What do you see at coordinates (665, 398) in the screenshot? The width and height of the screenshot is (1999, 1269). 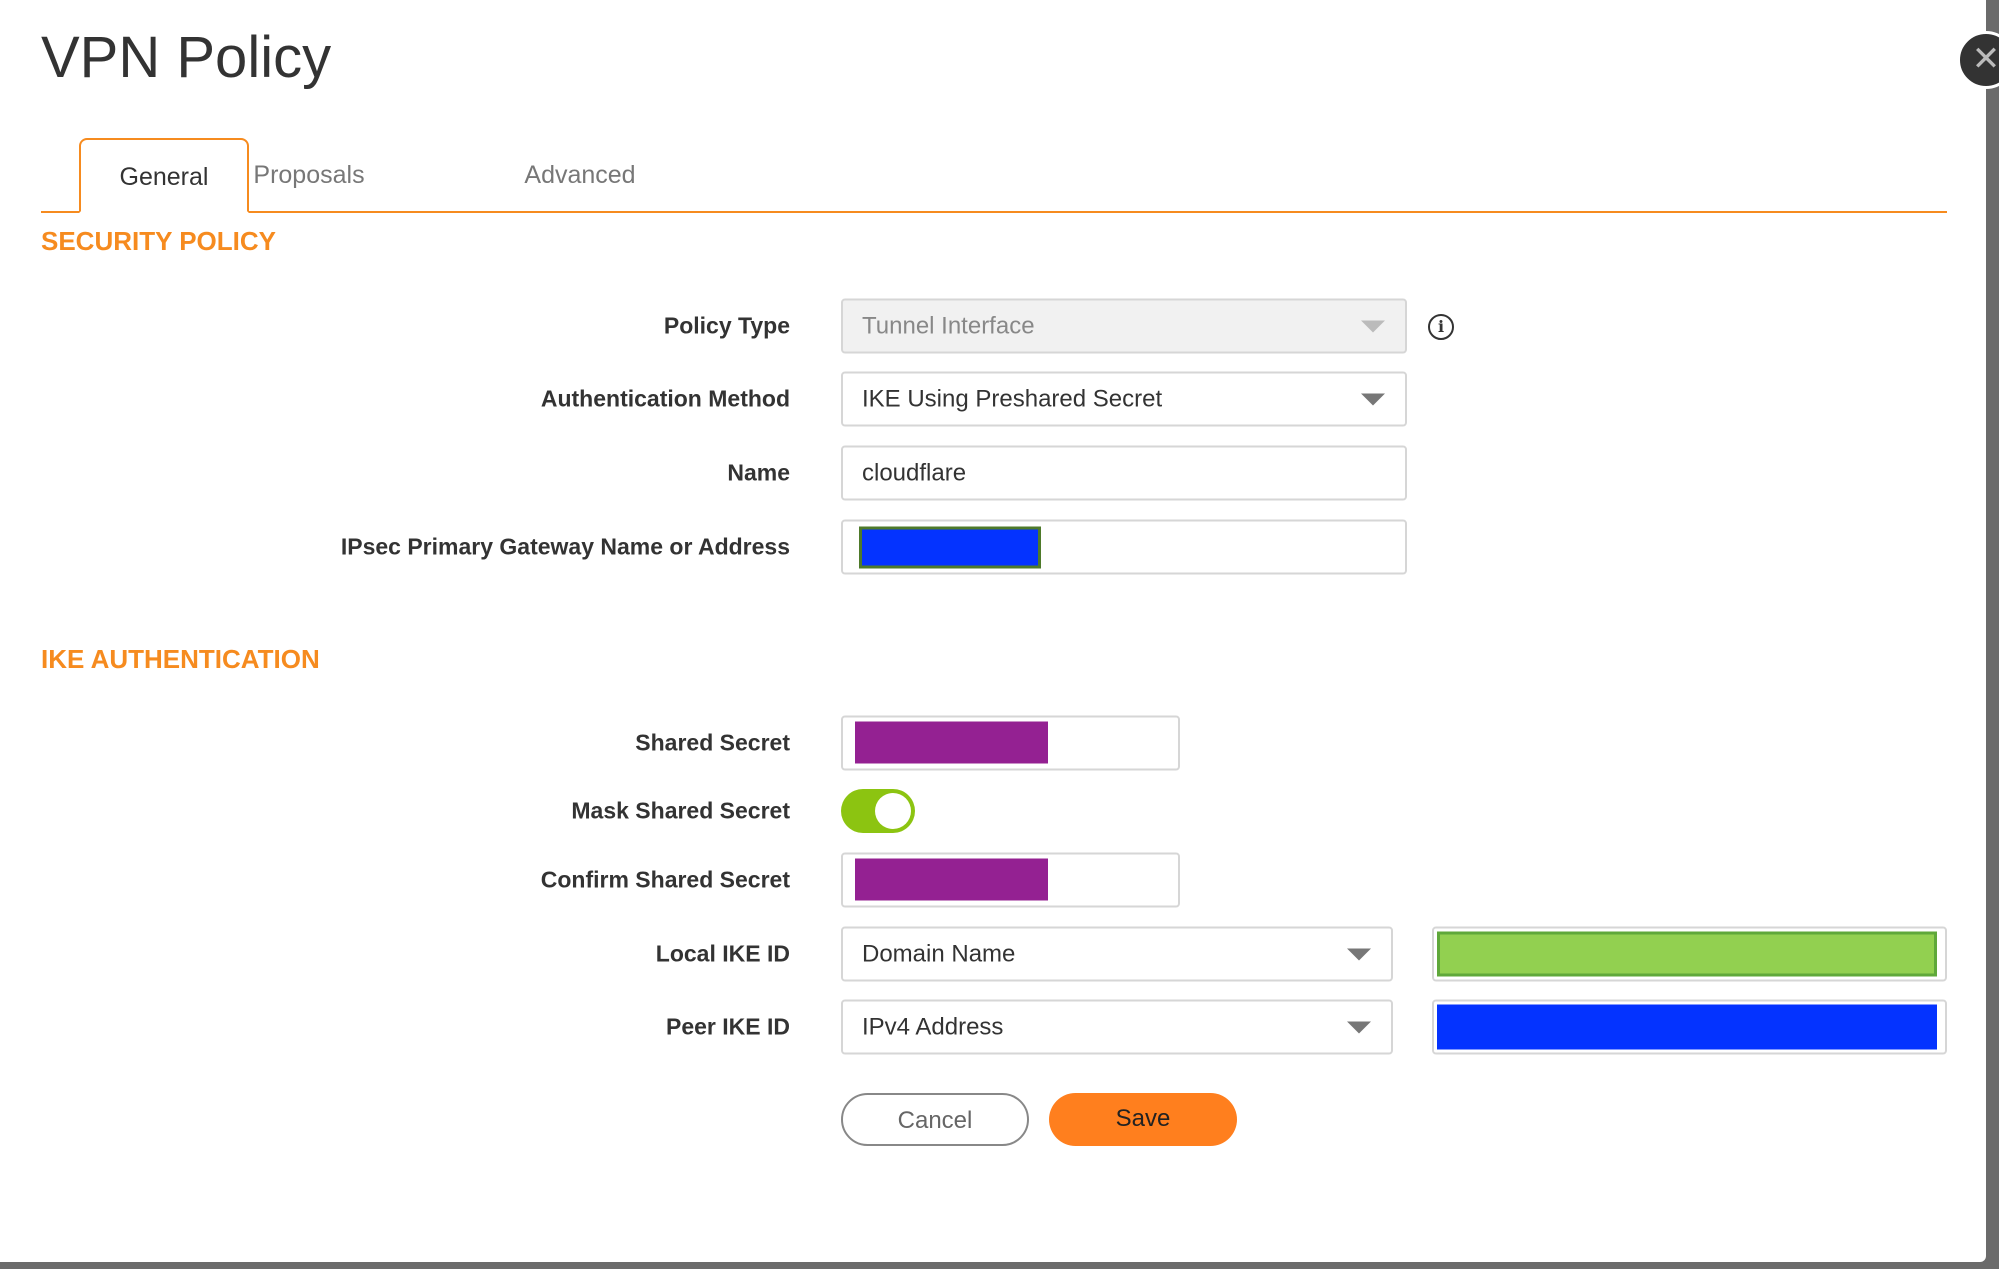 I see `auth-method-label: Authentication Method` at bounding box center [665, 398].